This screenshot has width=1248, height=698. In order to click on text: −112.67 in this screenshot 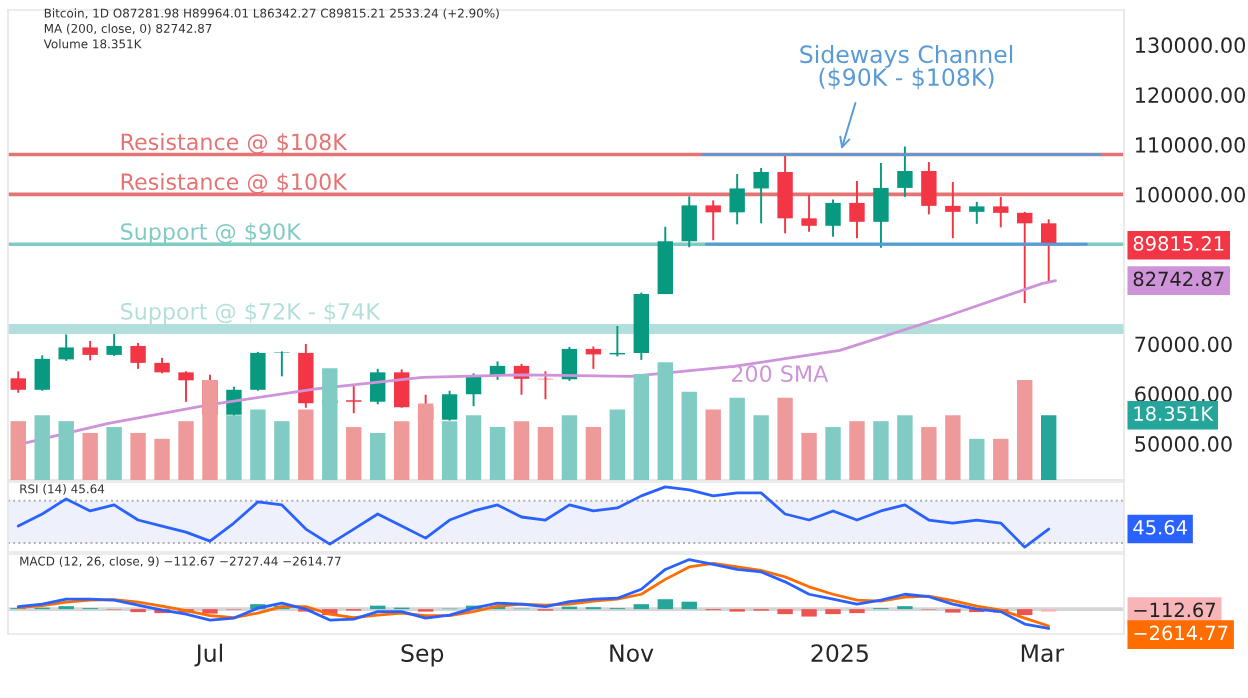, I will do `click(1174, 610)`.